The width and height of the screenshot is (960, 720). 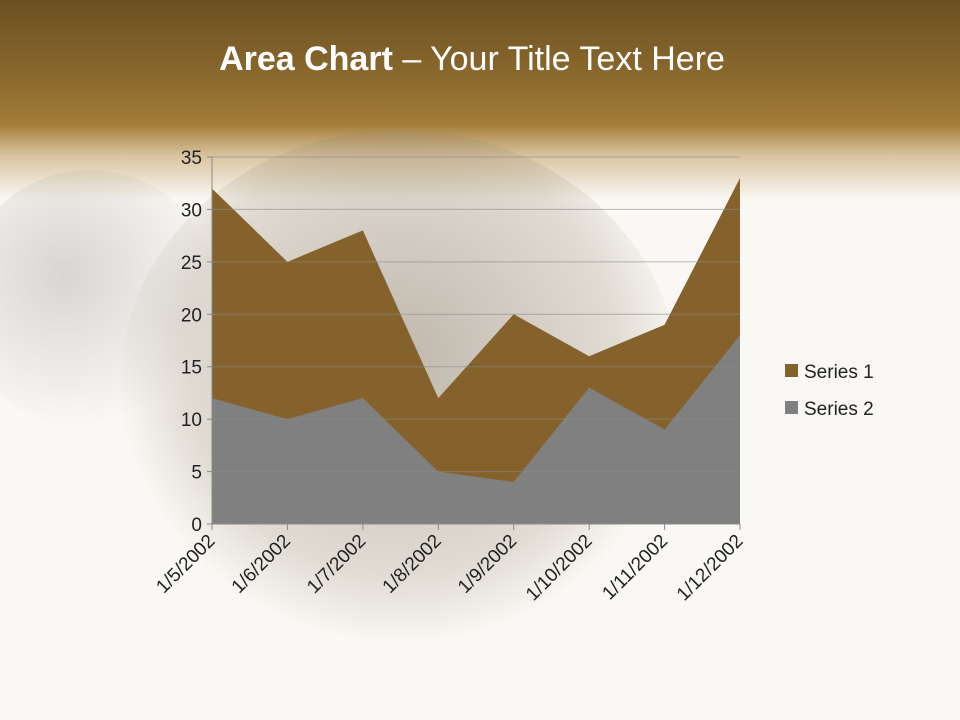 What do you see at coordinates (191, 420) in the screenshot?
I see `y-tick-label: 10` at bounding box center [191, 420].